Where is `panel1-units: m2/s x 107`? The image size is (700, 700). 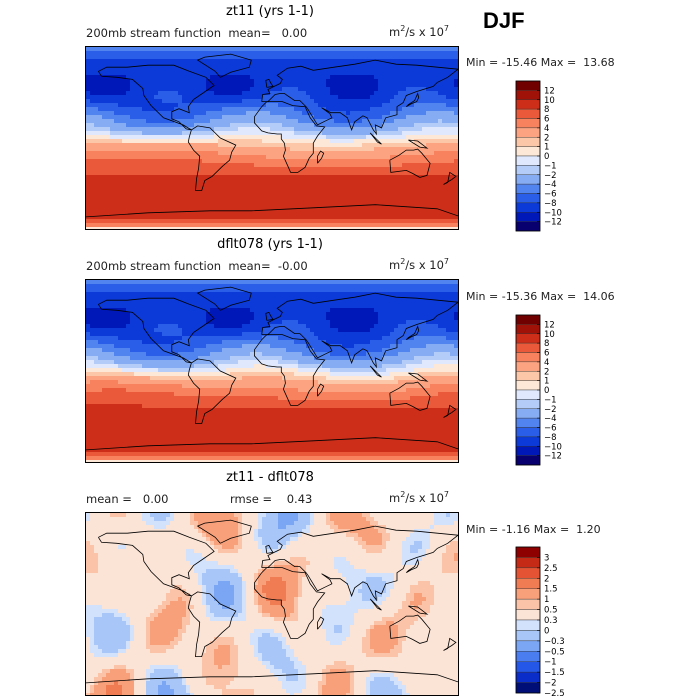 panel1-units: m2/s x 107 is located at coordinates (419, 31).